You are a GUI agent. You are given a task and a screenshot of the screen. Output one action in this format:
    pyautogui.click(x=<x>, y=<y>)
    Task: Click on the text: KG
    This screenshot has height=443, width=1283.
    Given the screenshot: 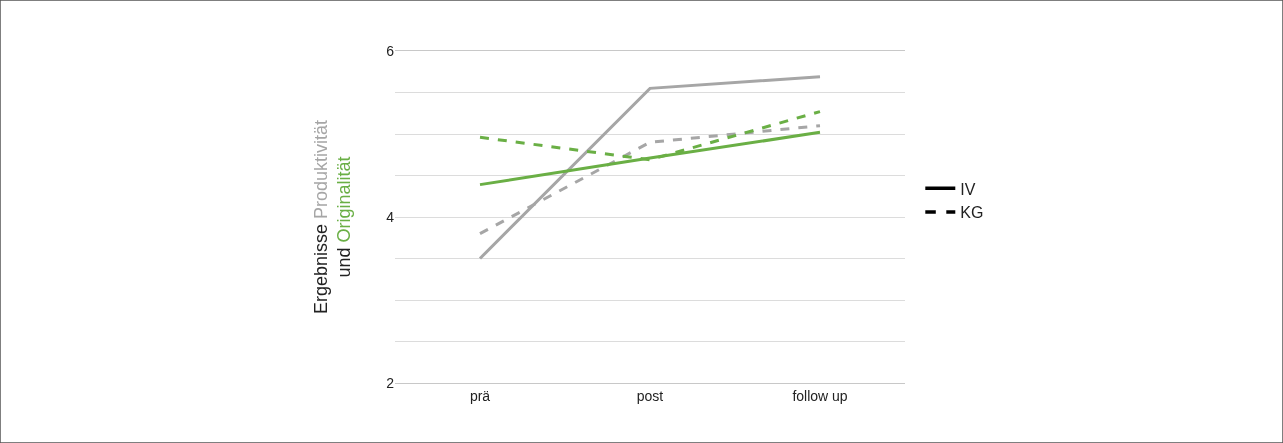 What is the action you would take?
    pyautogui.click(x=972, y=213)
    